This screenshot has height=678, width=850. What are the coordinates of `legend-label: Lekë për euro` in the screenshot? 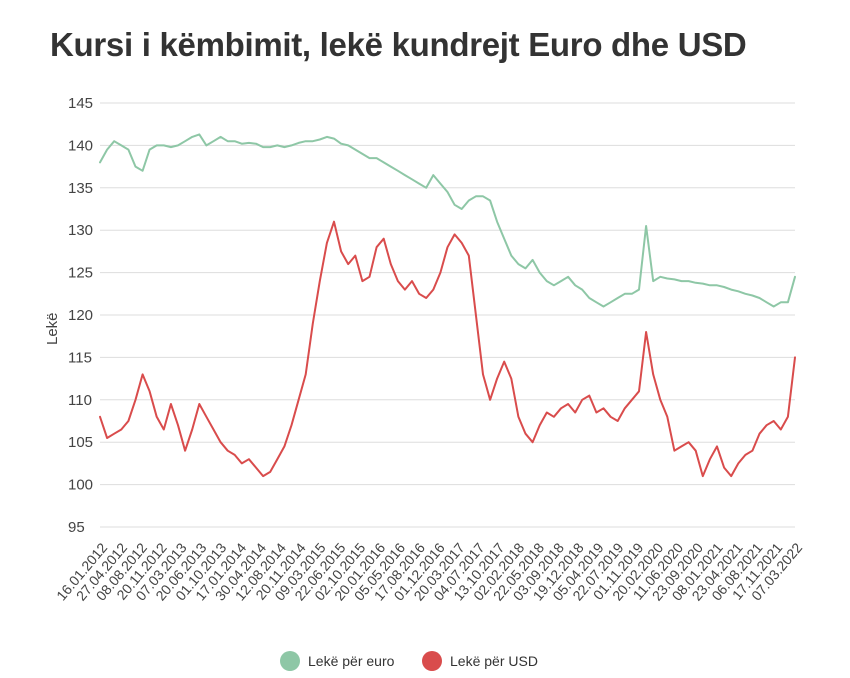 It's located at (351, 661).